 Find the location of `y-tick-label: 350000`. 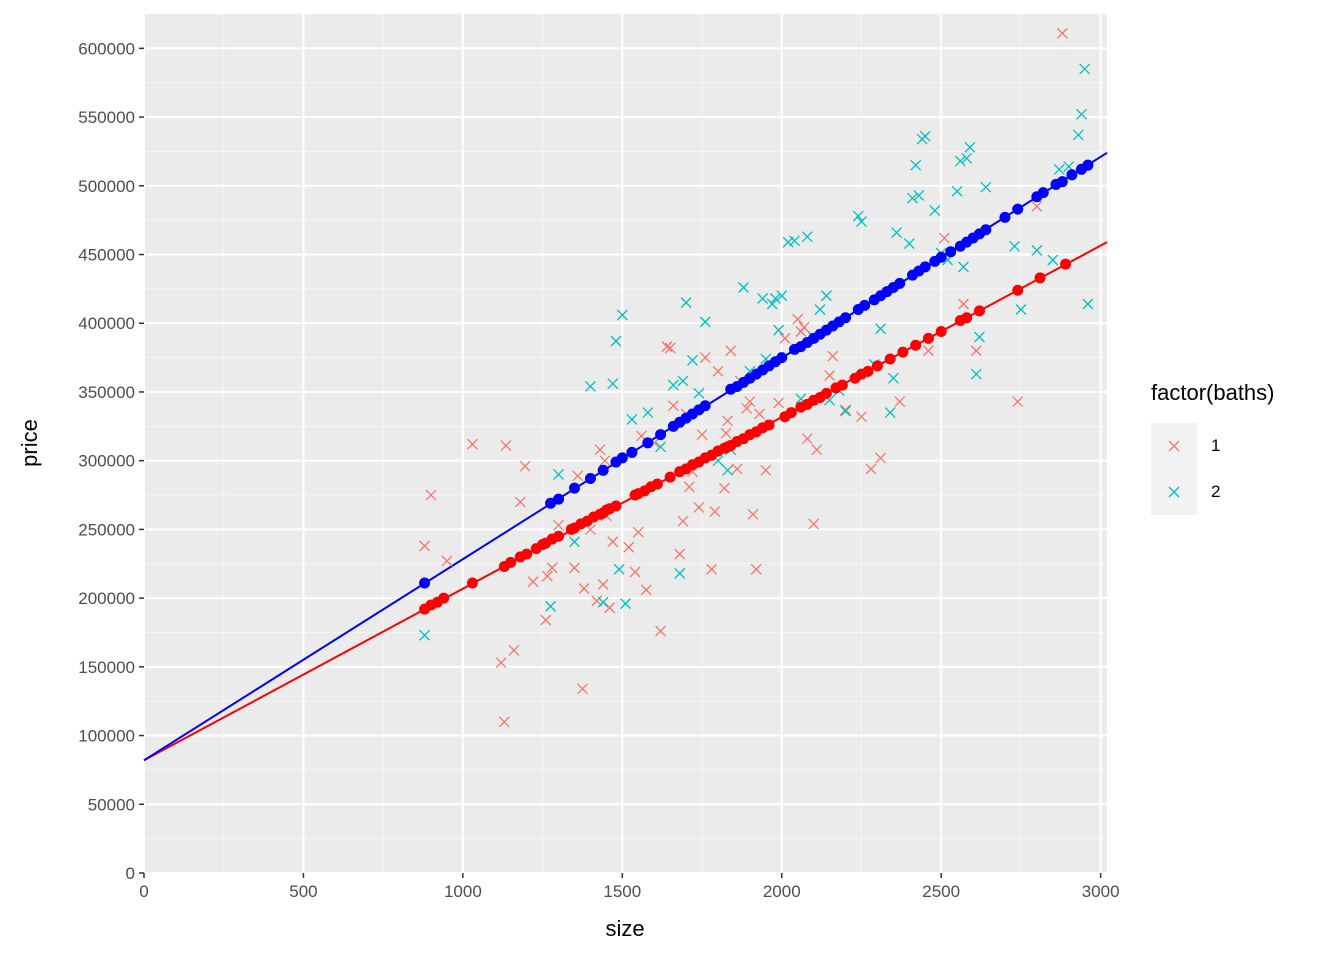

y-tick-label: 350000 is located at coordinates (106, 392).